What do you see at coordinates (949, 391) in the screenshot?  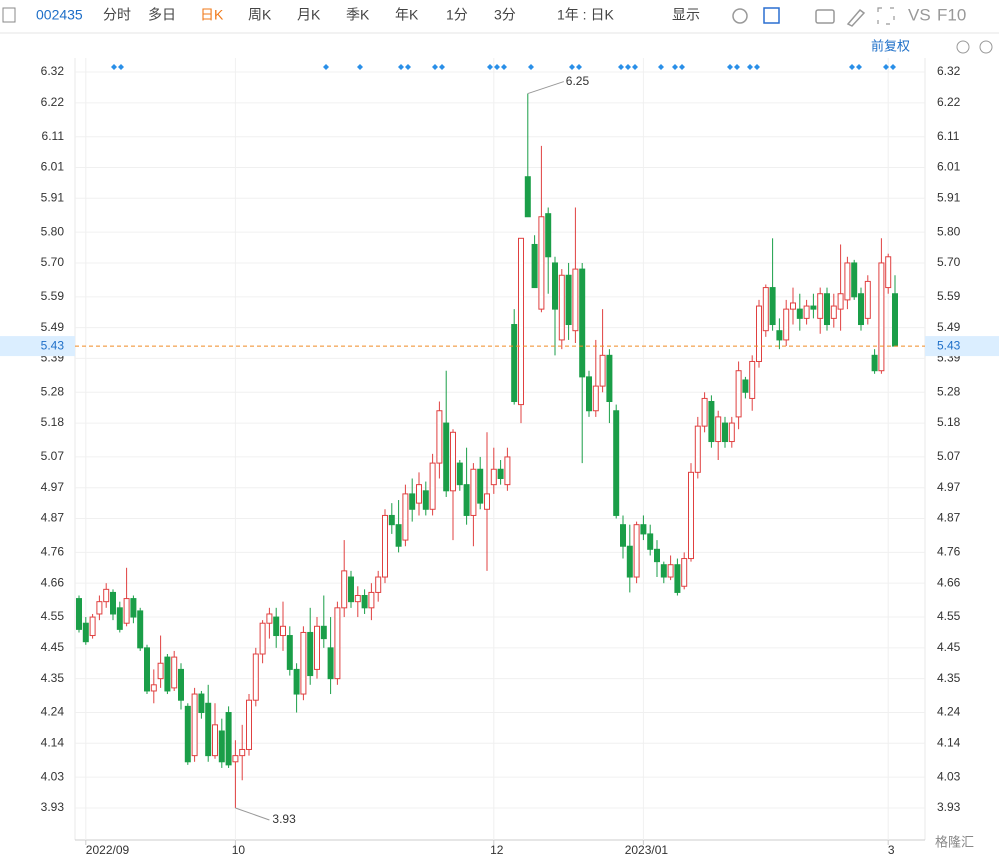 I see `y2-tick-label: 5.28` at bounding box center [949, 391].